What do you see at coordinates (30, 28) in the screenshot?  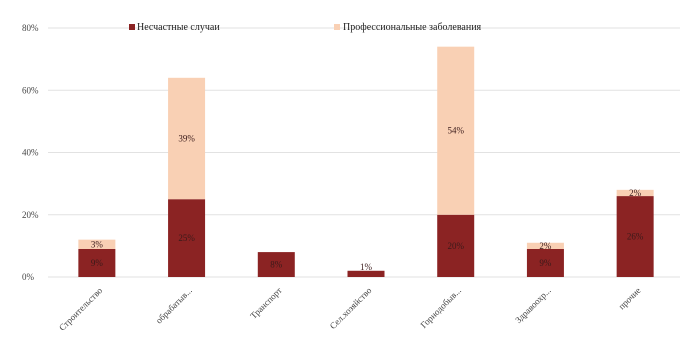 I see `y-tick-label: 80%` at bounding box center [30, 28].